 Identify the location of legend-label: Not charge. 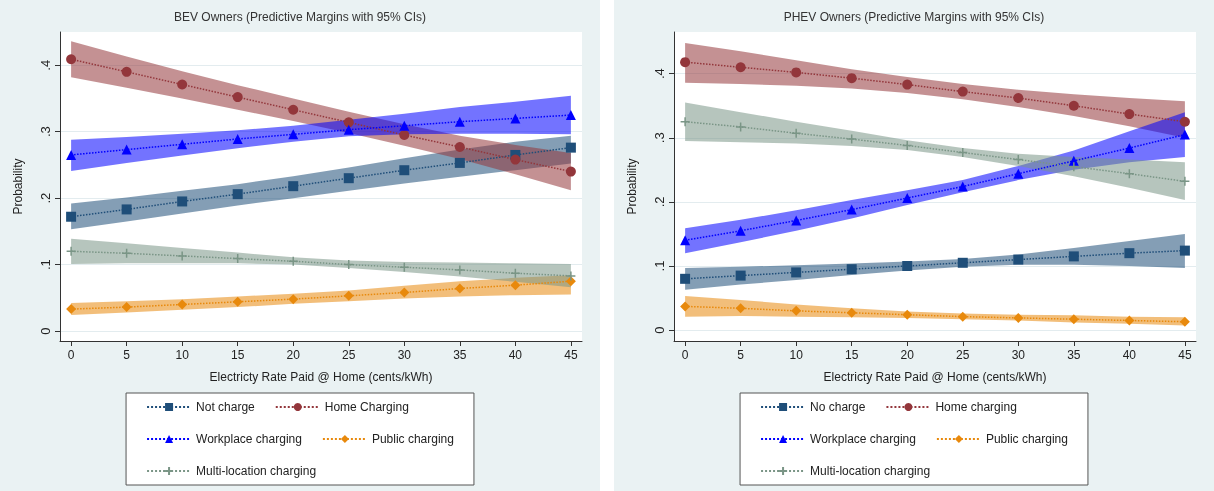
(226, 407).